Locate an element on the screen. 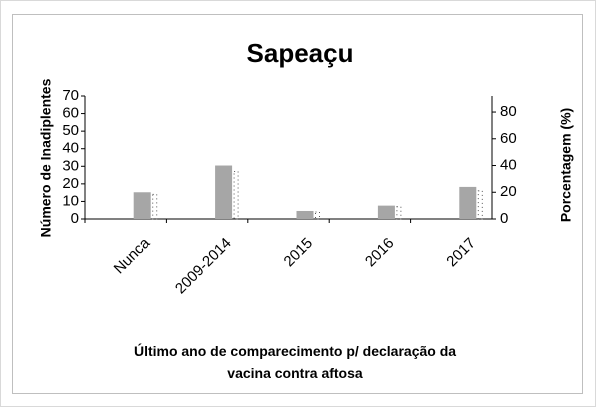 The width and height of the screenshot is (596, 407). y-tick-label: 60 is located at coordinates (70, 113).